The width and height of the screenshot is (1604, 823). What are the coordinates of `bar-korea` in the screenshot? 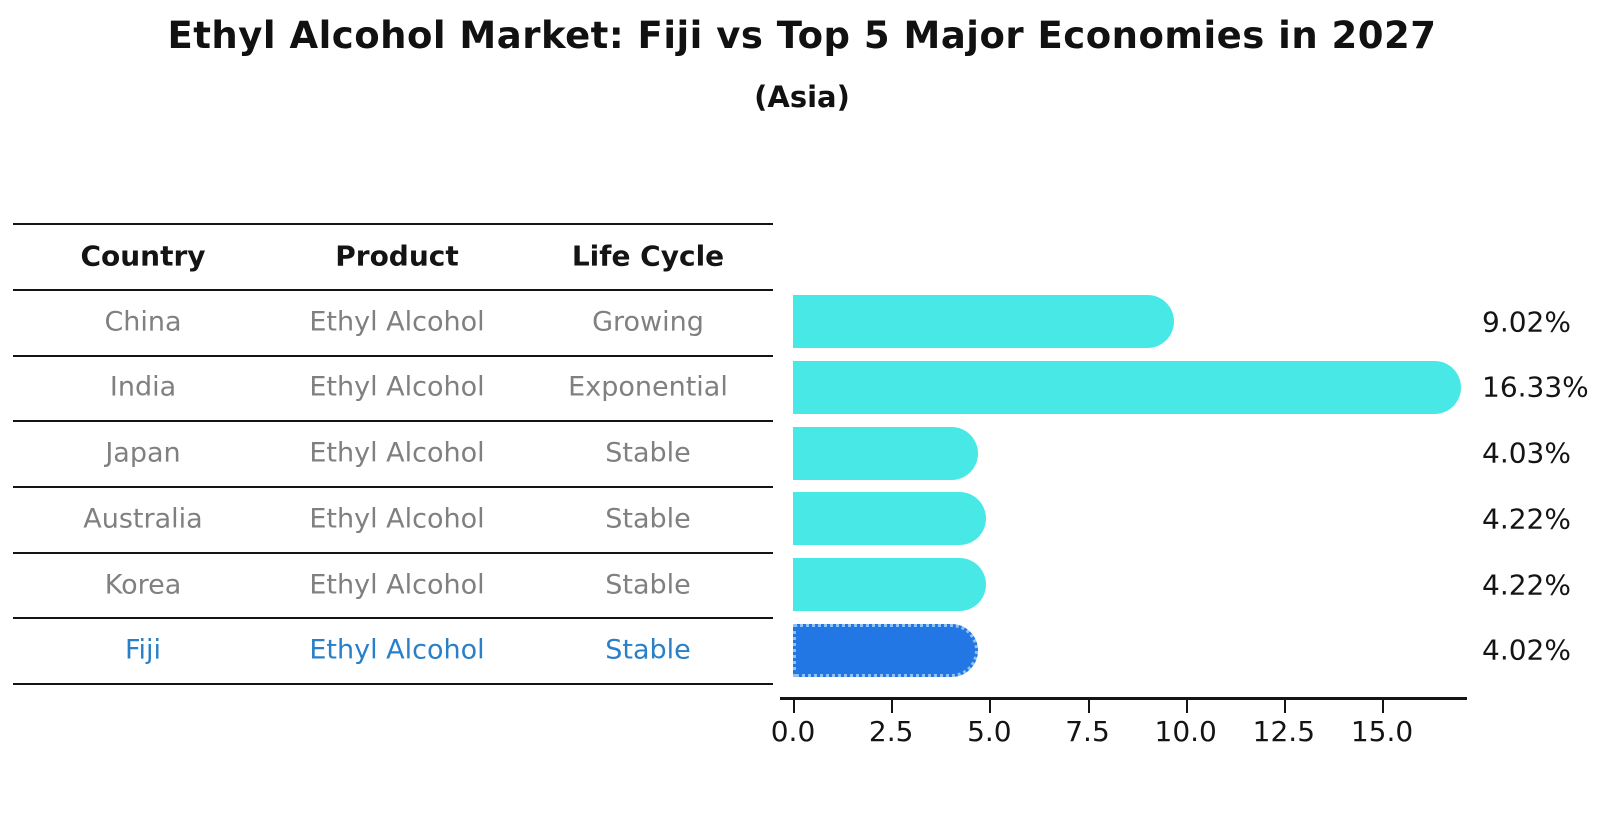 It's located at (889, 585).